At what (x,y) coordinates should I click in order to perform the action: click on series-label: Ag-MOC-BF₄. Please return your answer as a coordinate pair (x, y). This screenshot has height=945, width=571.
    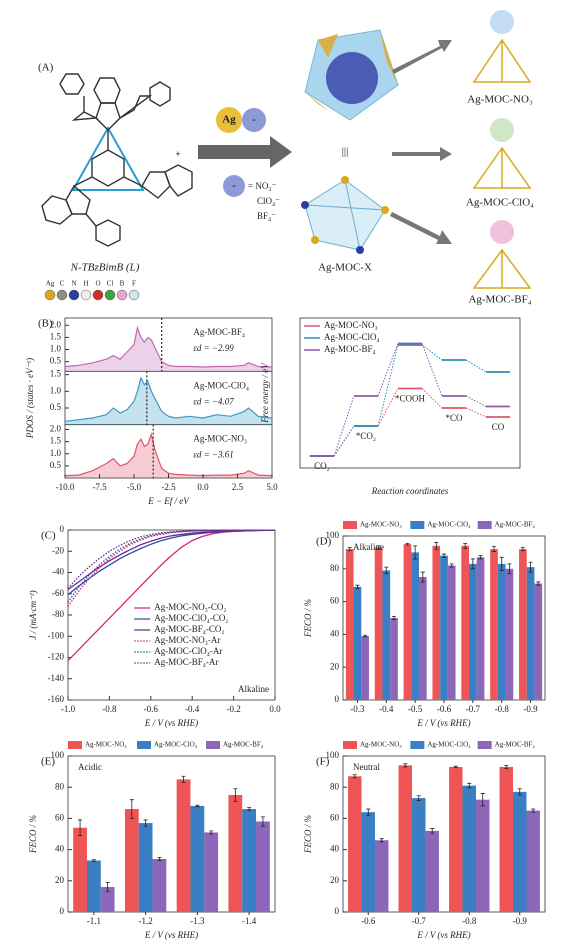
    Looking at the image, I should click on (219, 332).